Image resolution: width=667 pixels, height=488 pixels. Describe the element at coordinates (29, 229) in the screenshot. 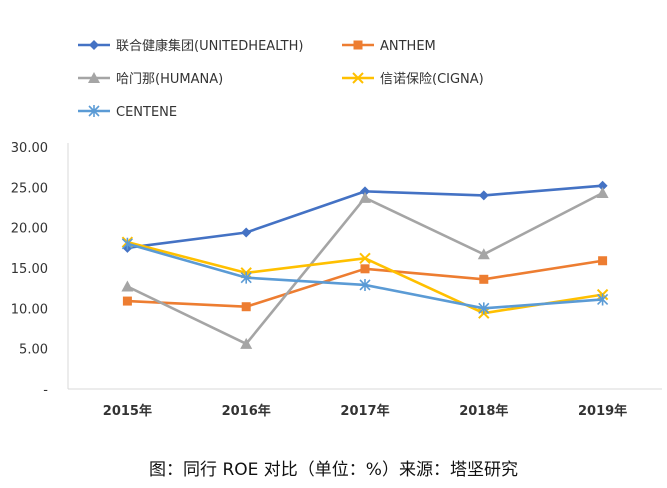

I see `y-tick-label: 20.00` at that location.